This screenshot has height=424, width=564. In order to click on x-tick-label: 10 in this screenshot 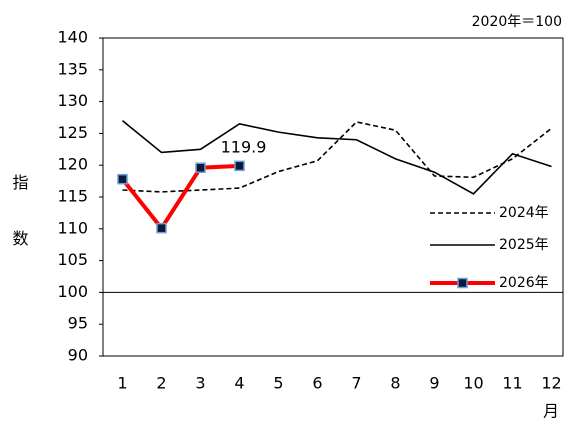, I will do `click(473, 383)`.